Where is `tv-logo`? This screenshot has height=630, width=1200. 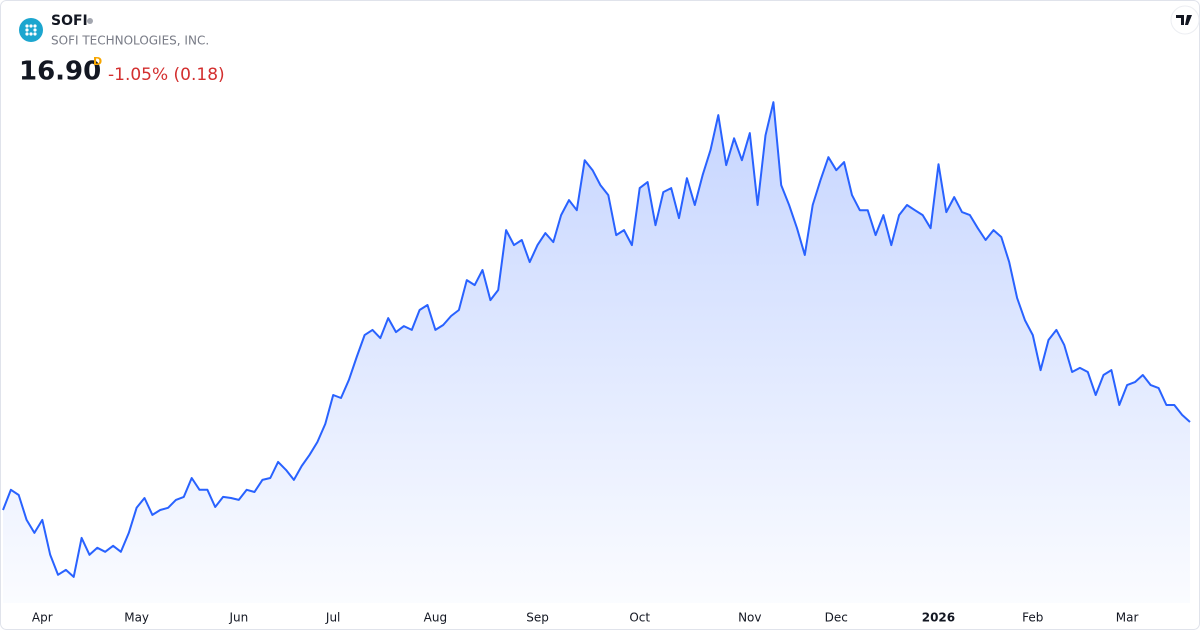
tv-logo is located at coordinates (1184, 20).